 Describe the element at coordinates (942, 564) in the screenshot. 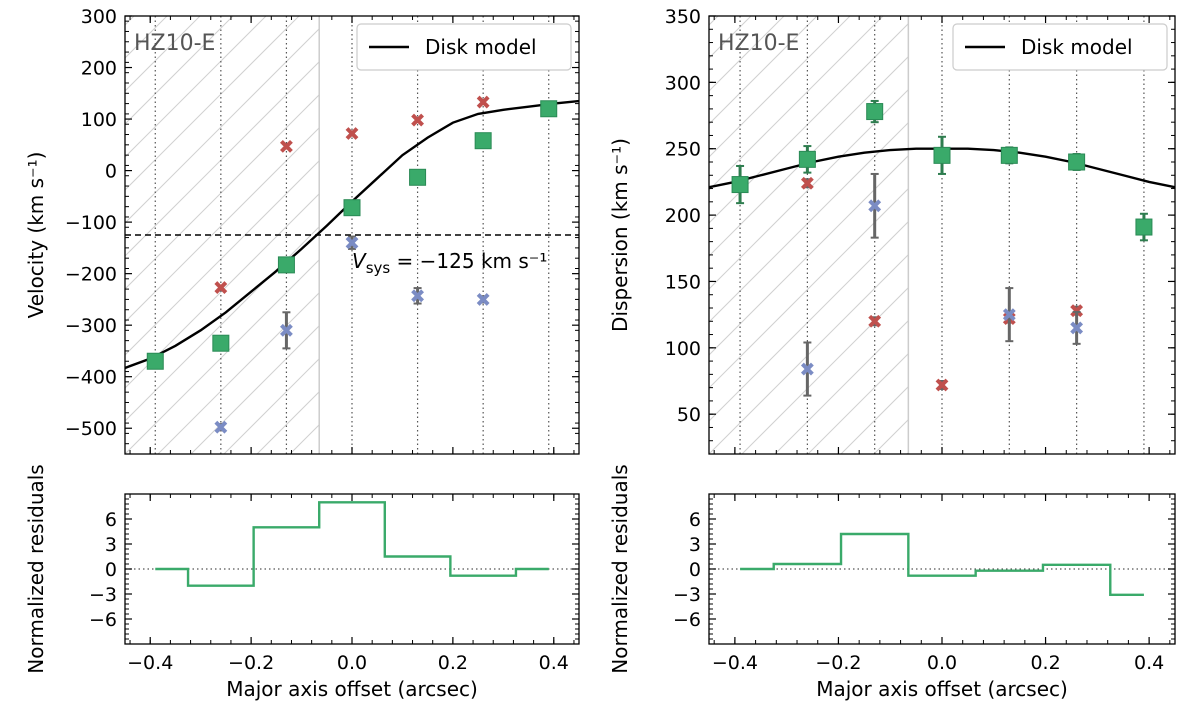

I see `residual-step-line` at that location.